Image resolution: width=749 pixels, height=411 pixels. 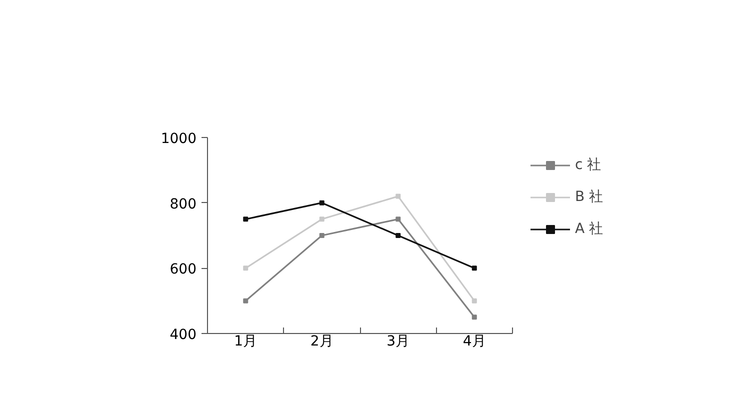 I want to click on x-tick-label: 2月, so click(x=322, y=342).